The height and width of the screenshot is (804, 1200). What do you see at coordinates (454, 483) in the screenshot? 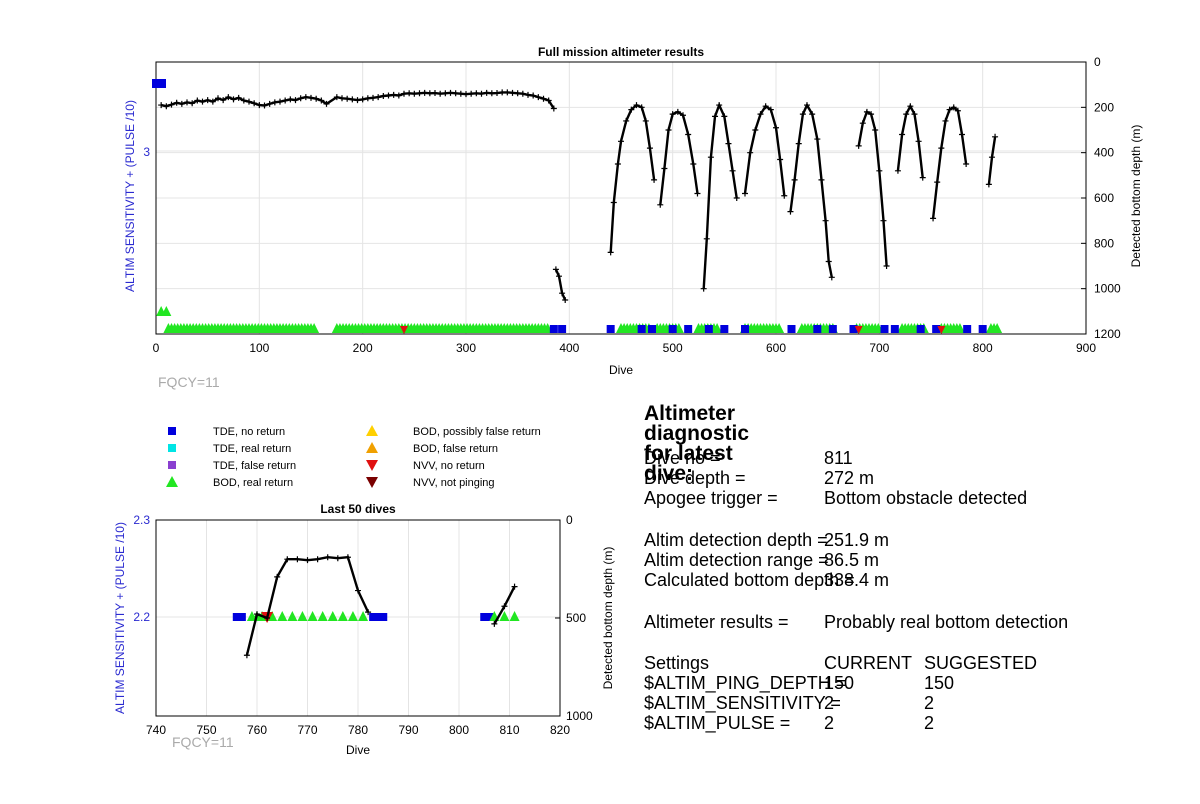
I see `legend-label: NVV, not pinging` at bounding box center [454, 483].